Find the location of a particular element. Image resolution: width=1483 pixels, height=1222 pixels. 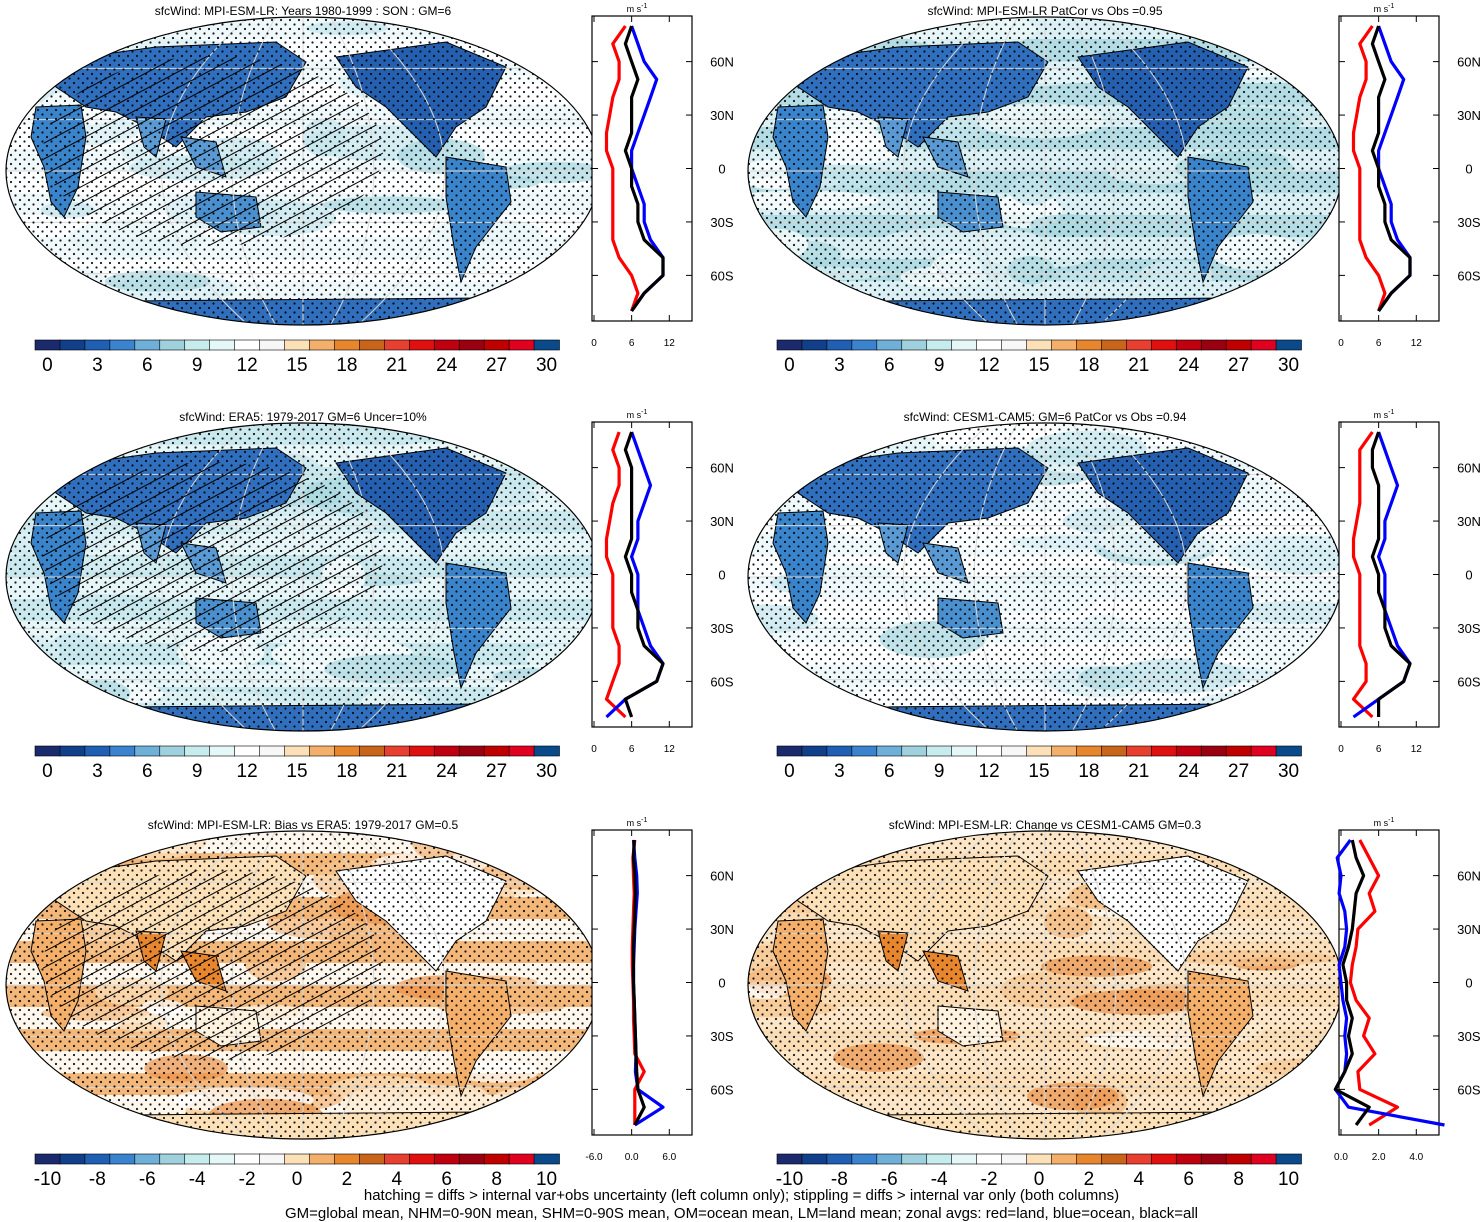

zonal-frame is located at coordinates (1389, 168).